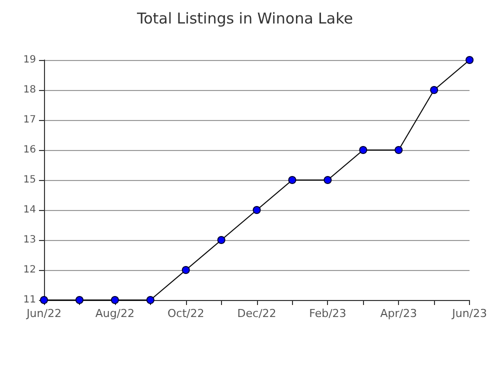 The image size is (490, 380). What do you see at coordinates (115, 313) in the screenshot?
I see `x-tick-label: Aug/22` at bounding box center [115, 313].